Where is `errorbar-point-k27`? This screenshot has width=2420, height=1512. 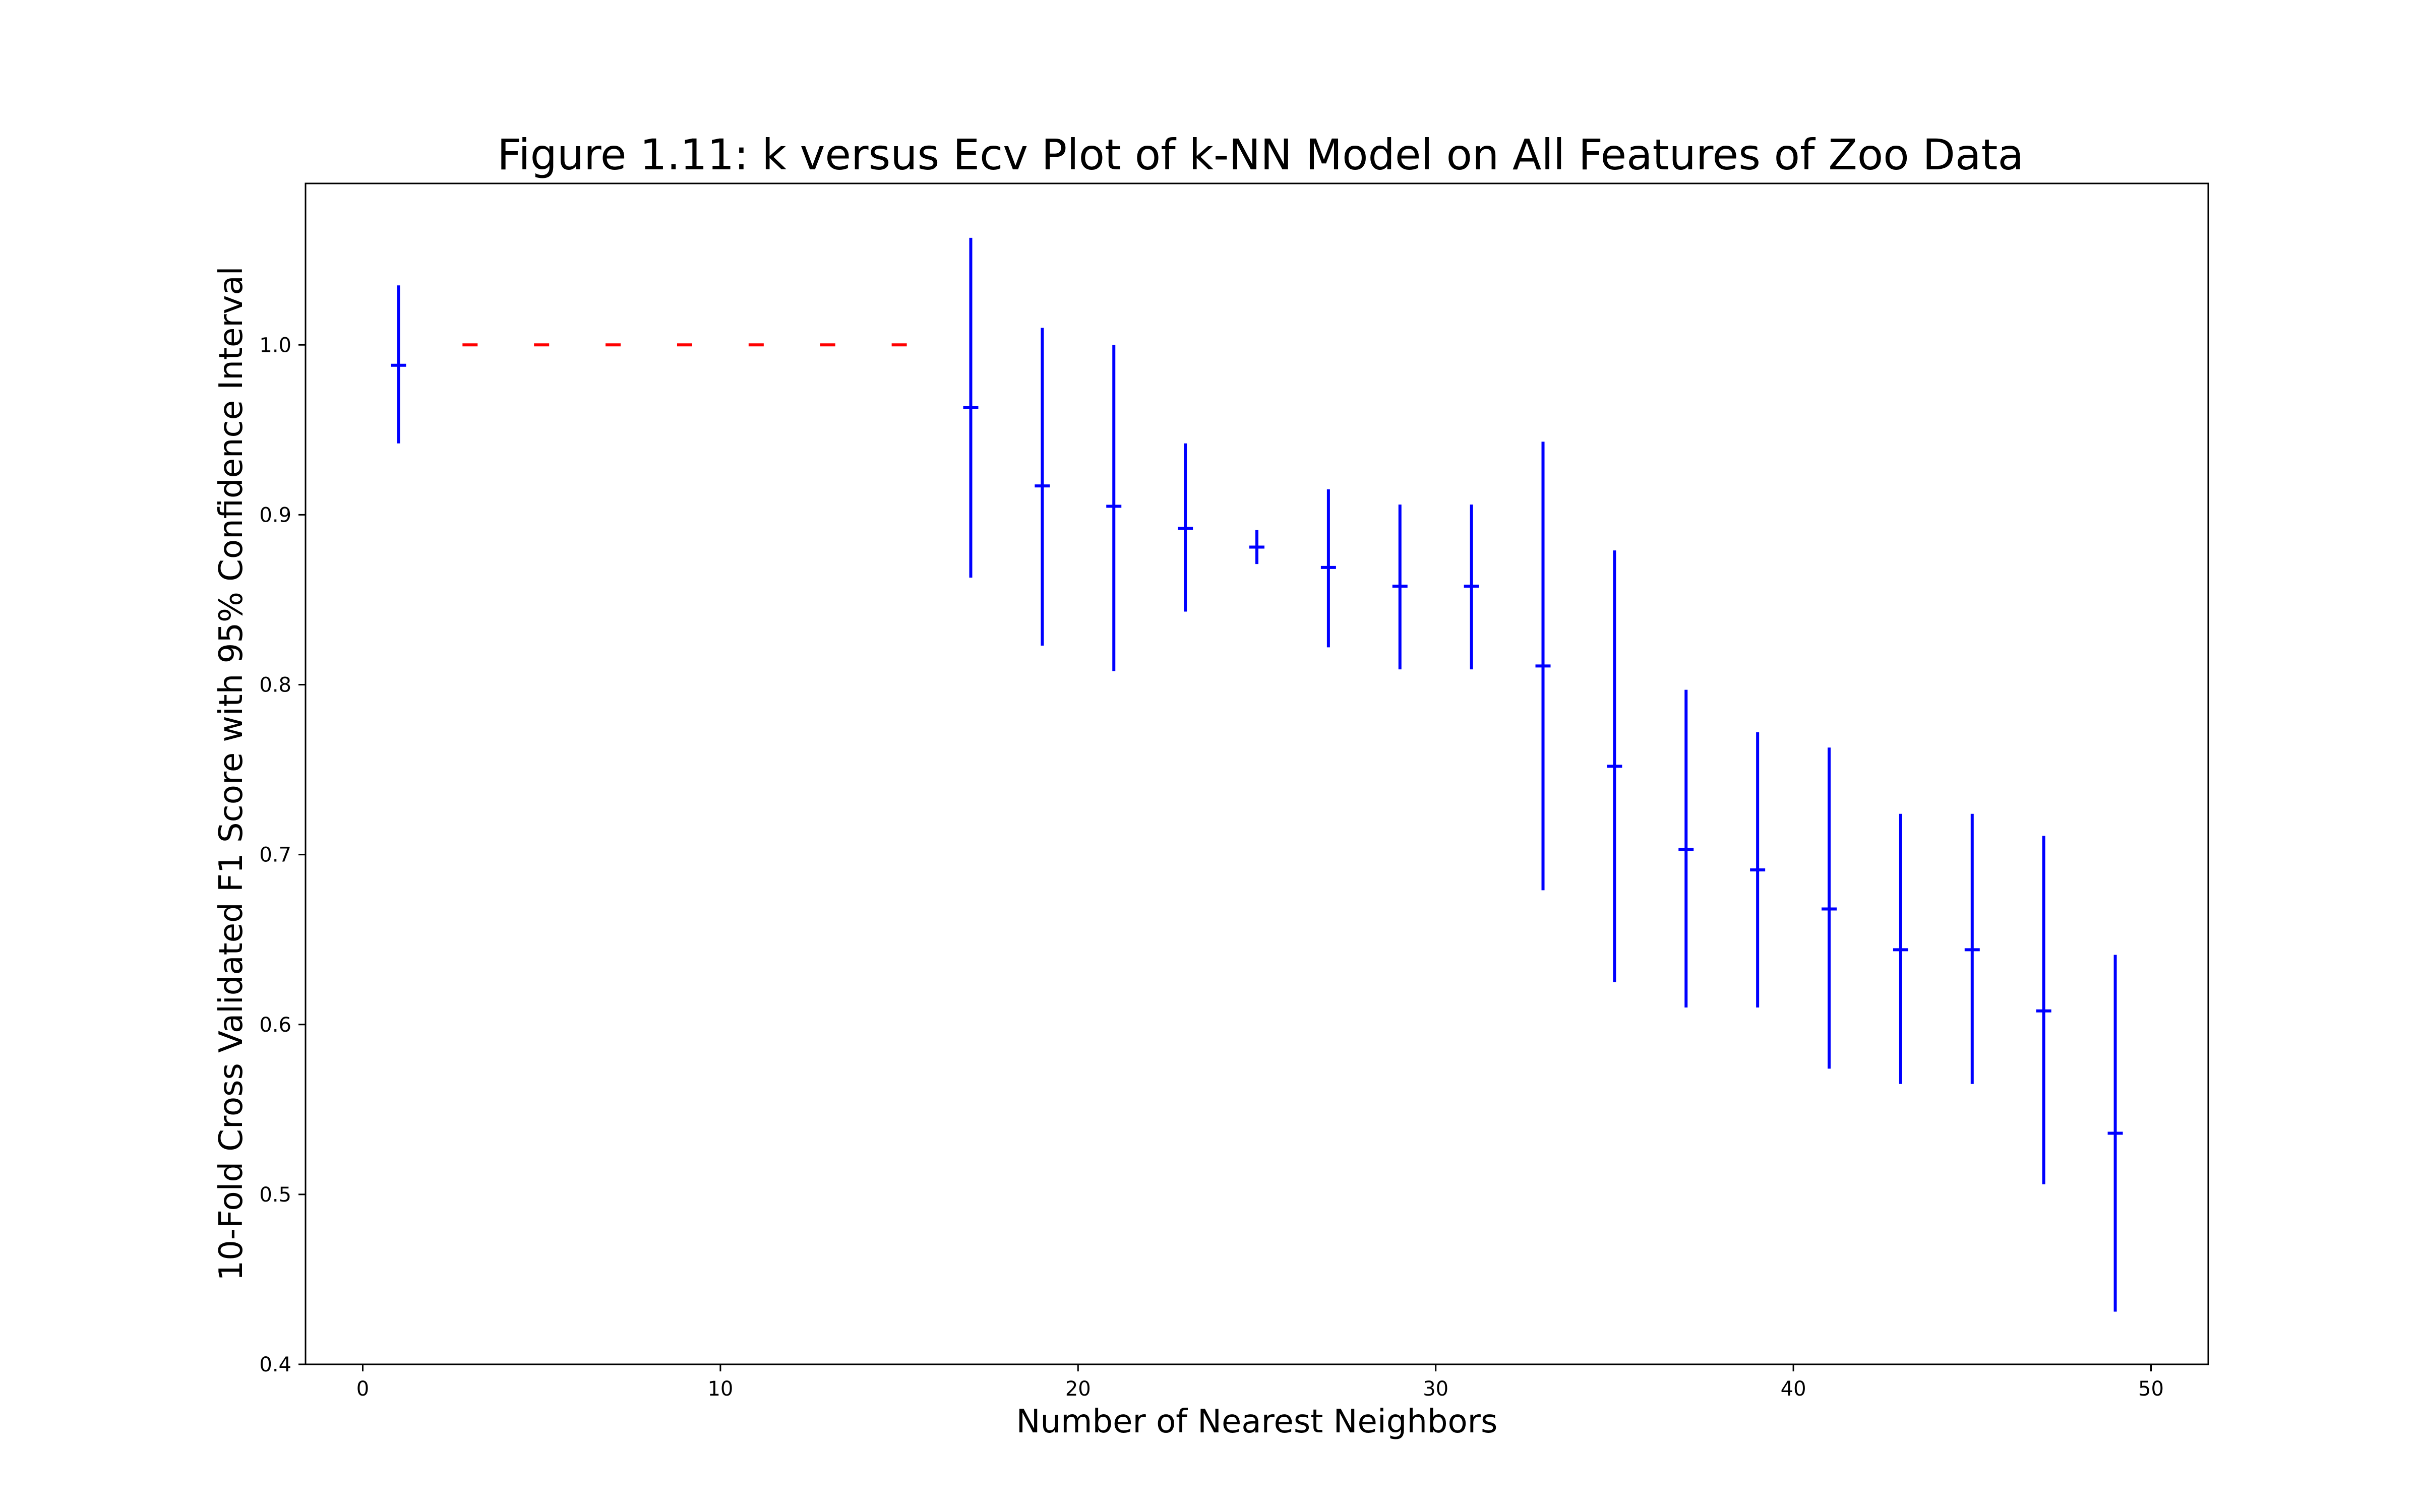
errorbar-point-k27 is located at coordinates (1328, 569).